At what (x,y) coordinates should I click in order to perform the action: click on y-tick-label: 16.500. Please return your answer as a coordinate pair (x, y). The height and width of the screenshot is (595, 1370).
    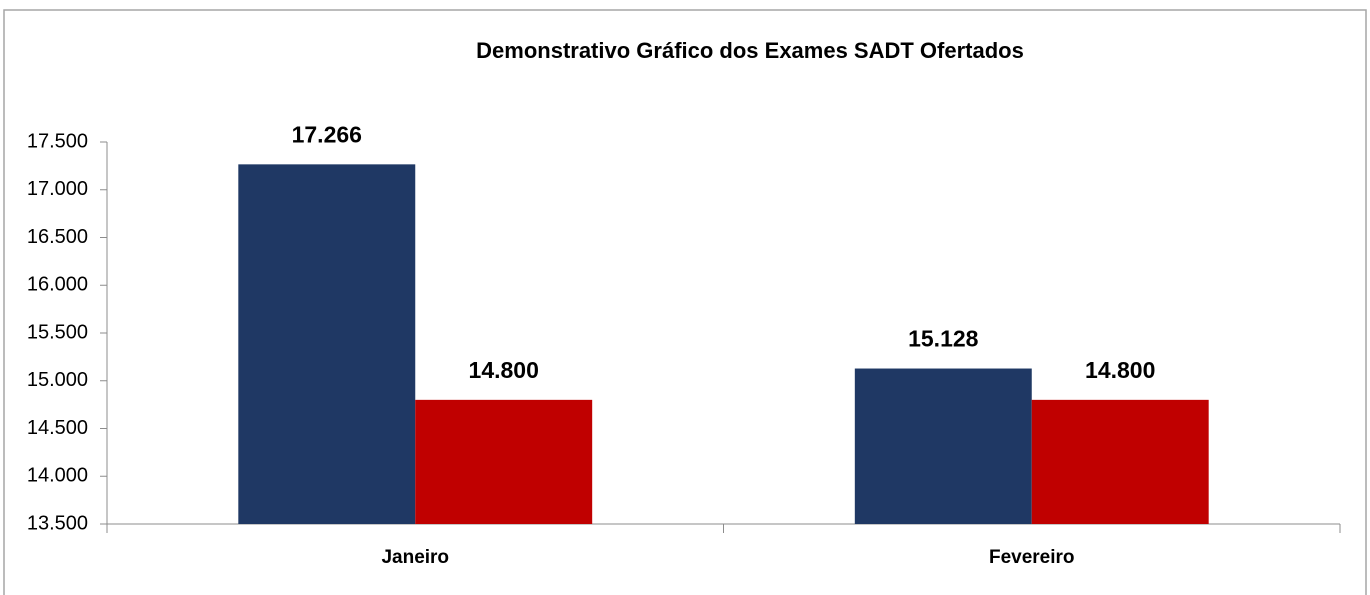
    Looking at the image, I should click on (57, 237).